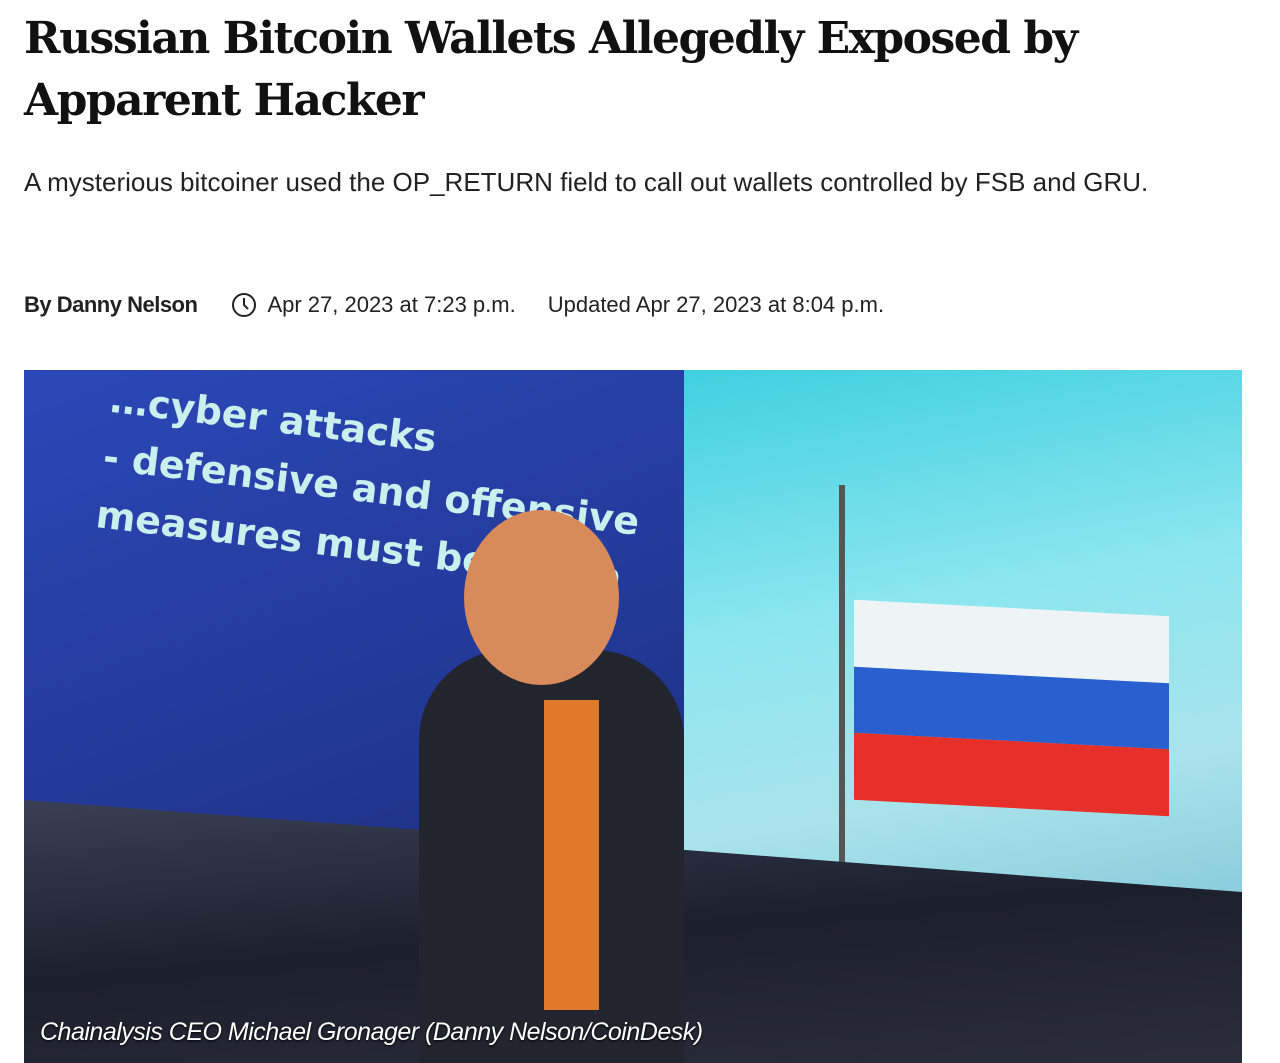  Describe the element at coordinates (244, 305) in the screenshot. I see `clock-icon` at that location.